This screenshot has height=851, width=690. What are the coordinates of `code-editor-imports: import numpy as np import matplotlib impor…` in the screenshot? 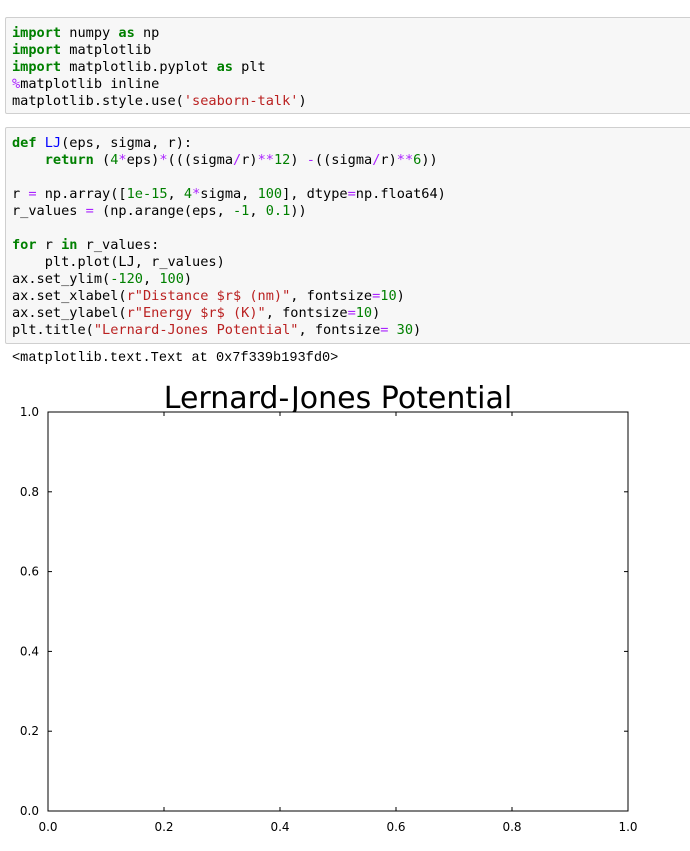 It's located at (350, 67).